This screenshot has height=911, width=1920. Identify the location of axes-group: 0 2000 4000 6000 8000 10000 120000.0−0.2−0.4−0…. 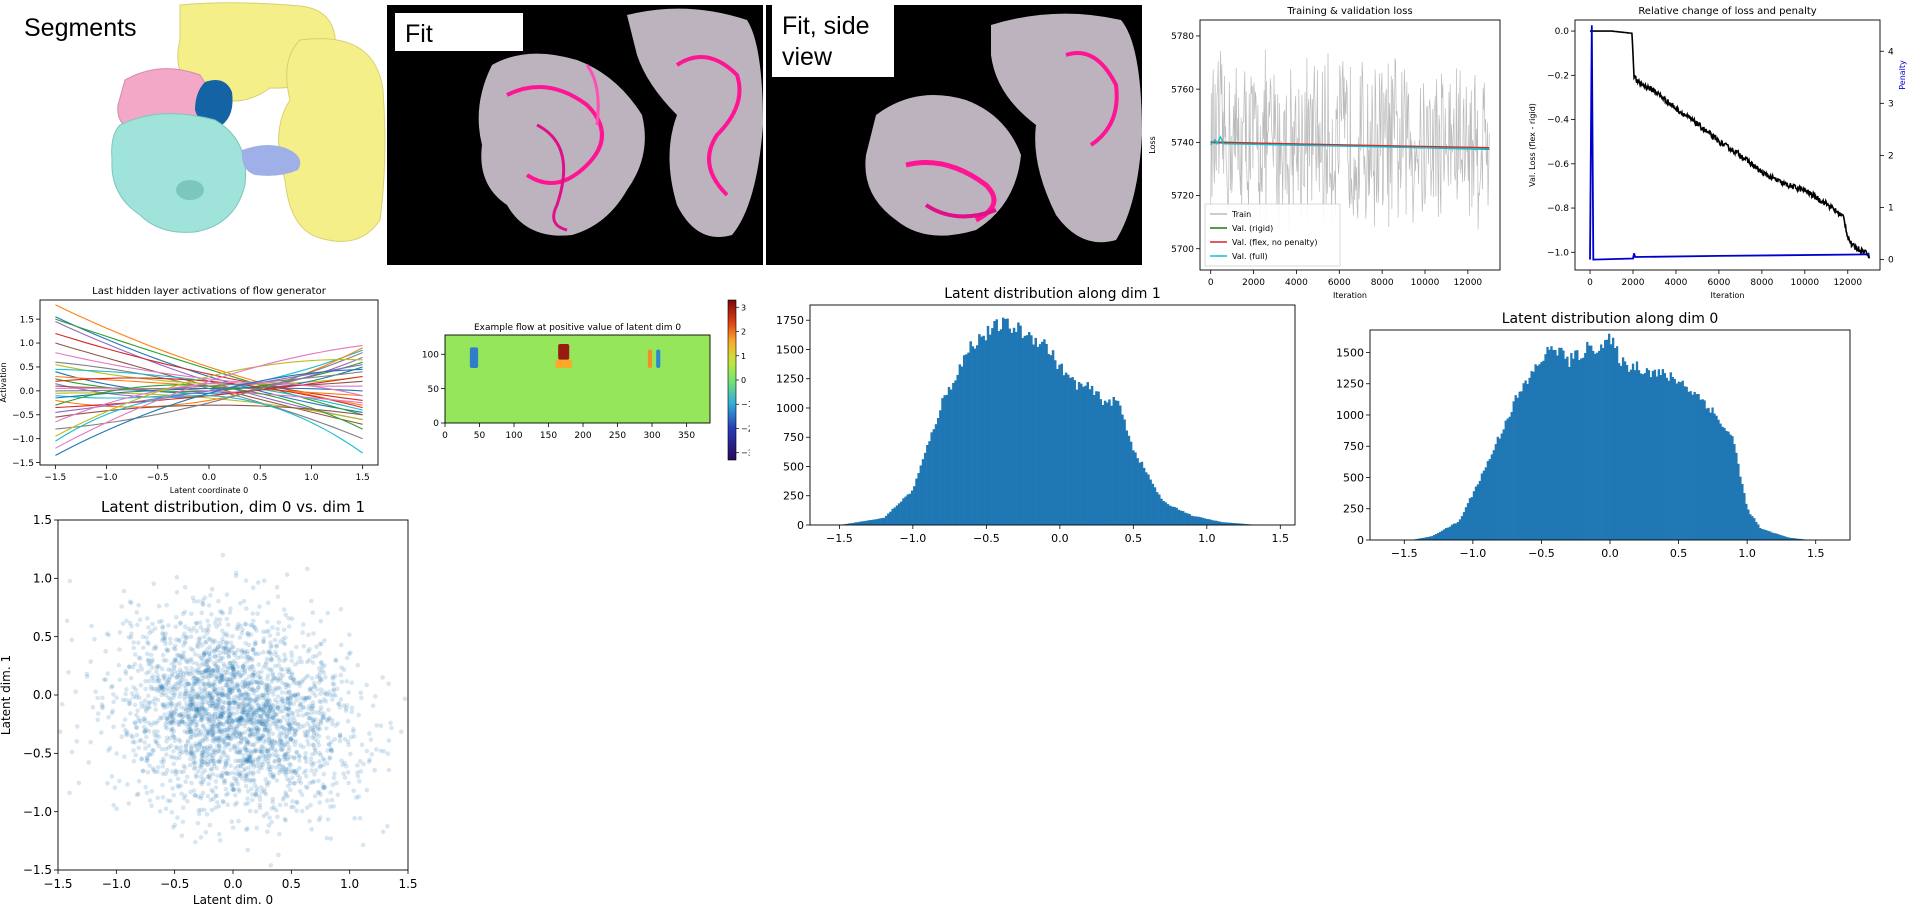
(1695, 153).